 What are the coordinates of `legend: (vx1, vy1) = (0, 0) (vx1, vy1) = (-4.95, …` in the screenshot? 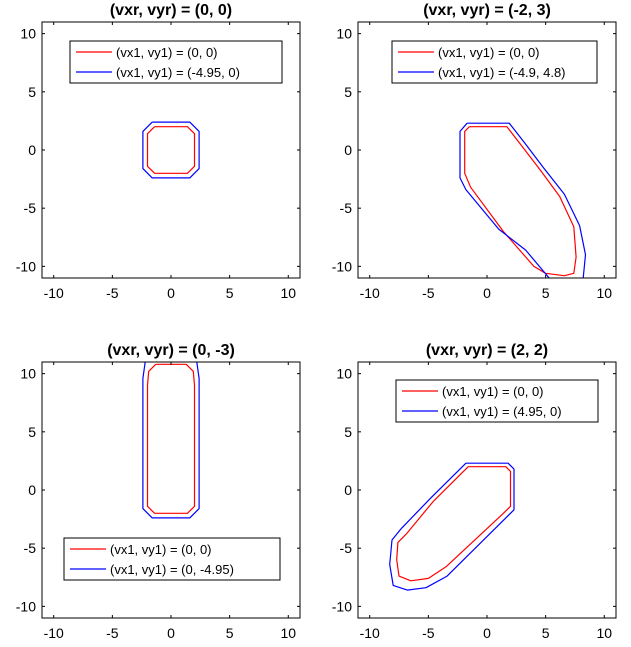 It's located at (176, 62).